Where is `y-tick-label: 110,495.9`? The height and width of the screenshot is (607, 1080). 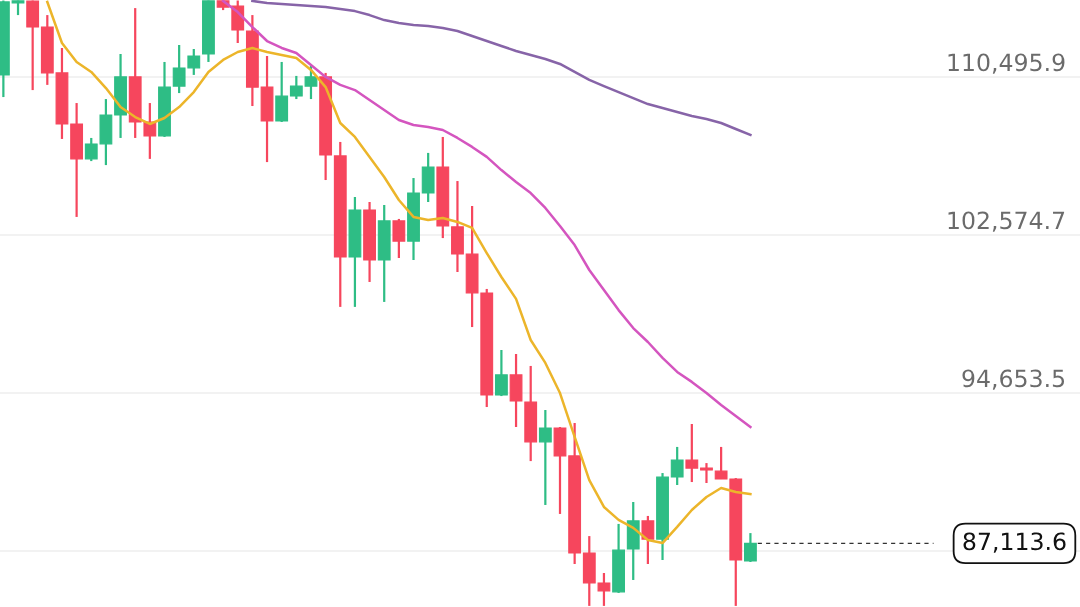
y-tick-label: 110,495.9 is located at coordinates (1006, 63).